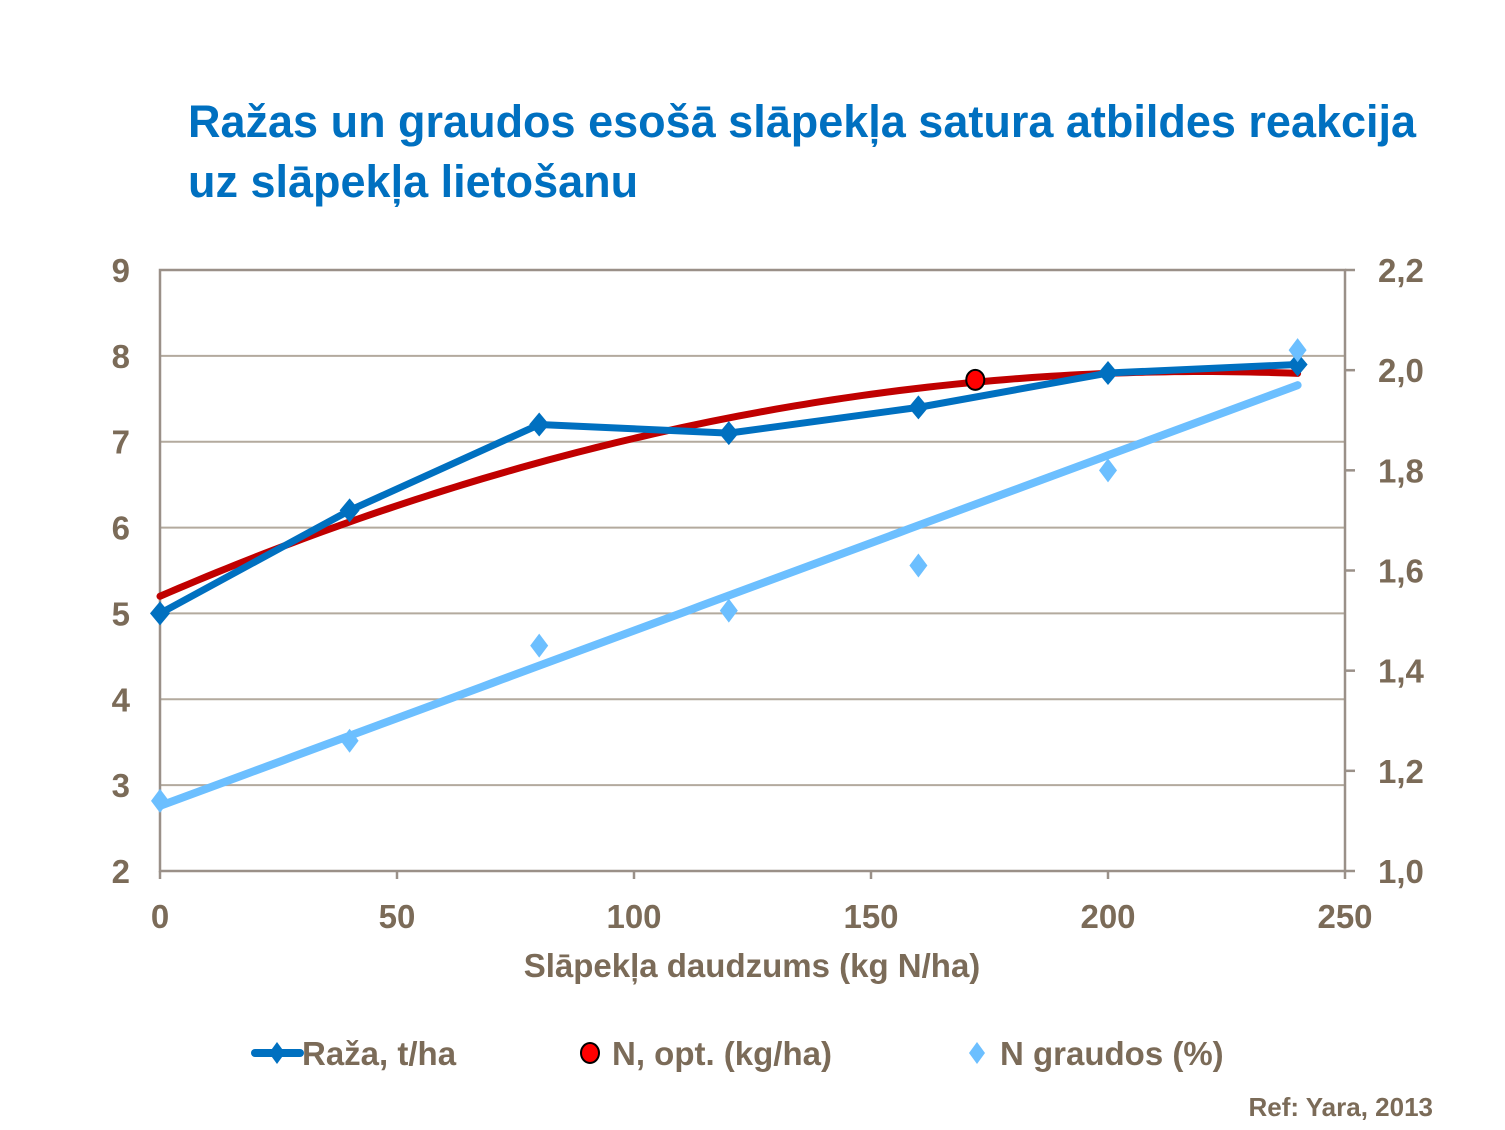 Image resolution: width=1505 pixels, height=1130 pixels. What do you see at coordinates (752, 965) in the screenshot?
I see `x-axis-label: Slāpekļa daudzums (kg N/ha)` at bounding box center [752, 965].